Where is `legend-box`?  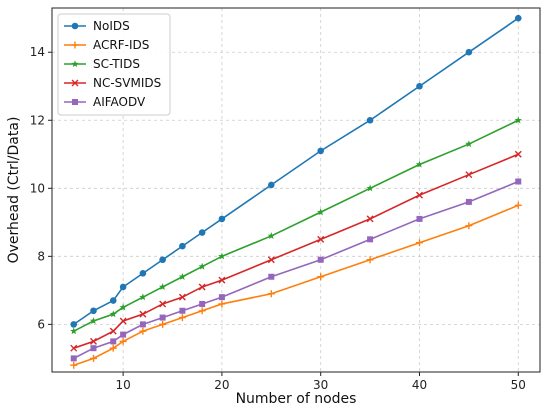
legend-box is located at coordinates (114, 64).